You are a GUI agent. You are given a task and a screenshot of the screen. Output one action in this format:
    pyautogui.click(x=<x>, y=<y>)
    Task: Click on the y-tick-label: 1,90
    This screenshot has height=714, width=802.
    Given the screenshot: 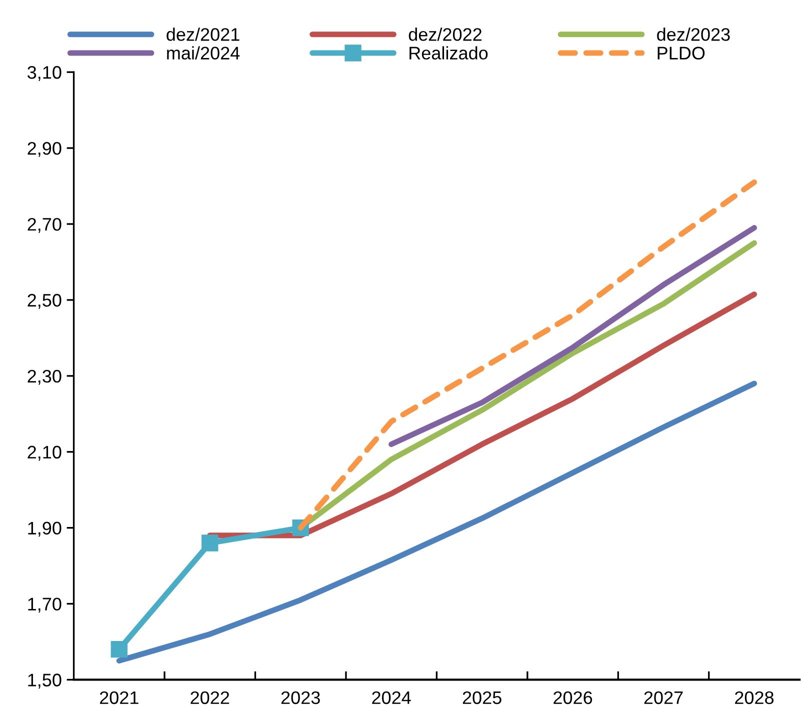 What is the action you would take?
    pyautogui.click(x=45, y=529)
    